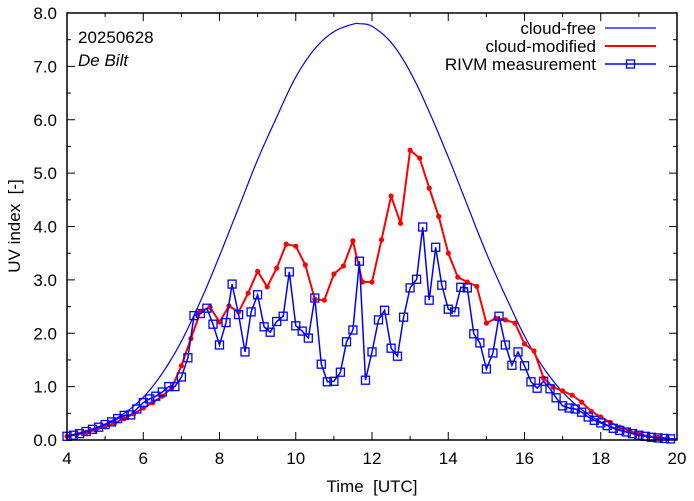 Image resolution: width=694 pixels, height=501 pixels. Describe the element at coordinates (677, 458) in the screenshot. I see `x-tick-label: 20` at that location.